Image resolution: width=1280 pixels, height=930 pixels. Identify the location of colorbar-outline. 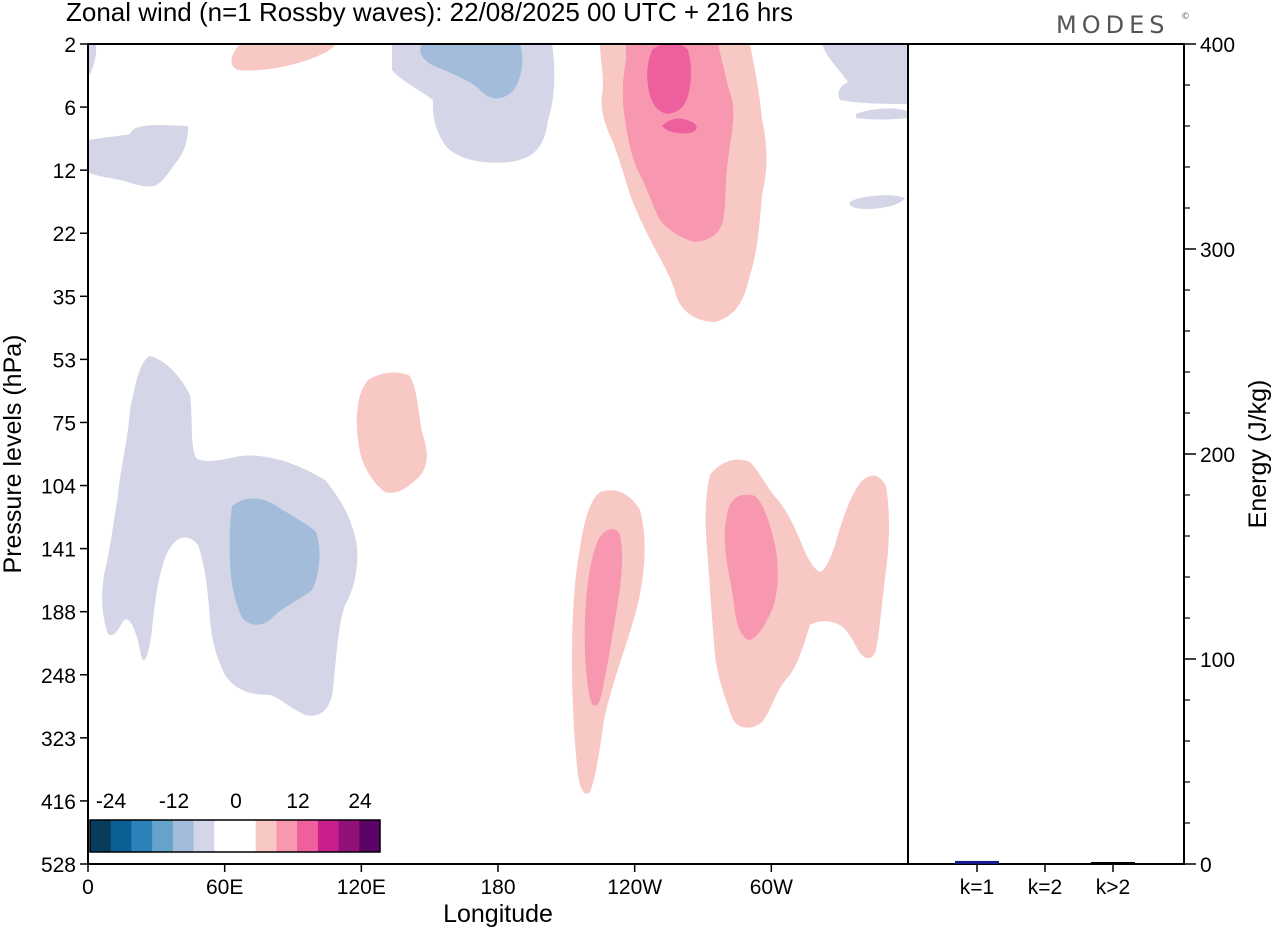
(235, 836).